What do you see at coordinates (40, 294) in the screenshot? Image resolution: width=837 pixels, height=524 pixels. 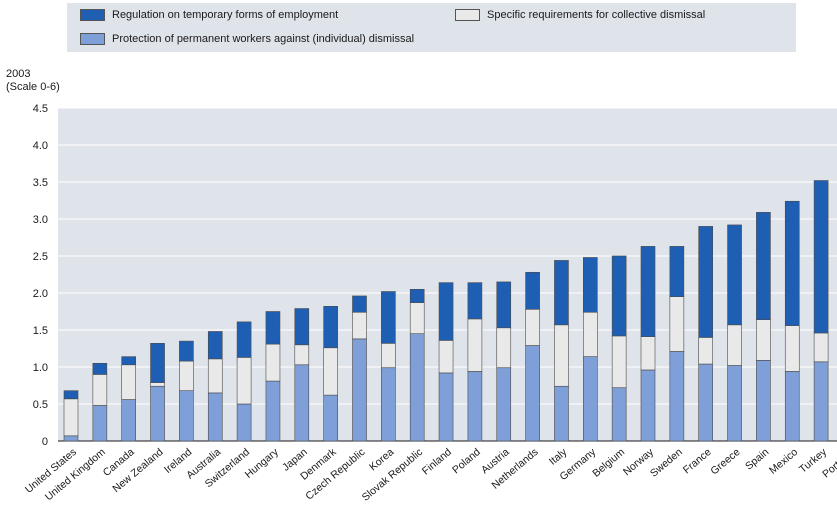 I see `y-tick-label: 2.0` at bounding box center [40, 294].